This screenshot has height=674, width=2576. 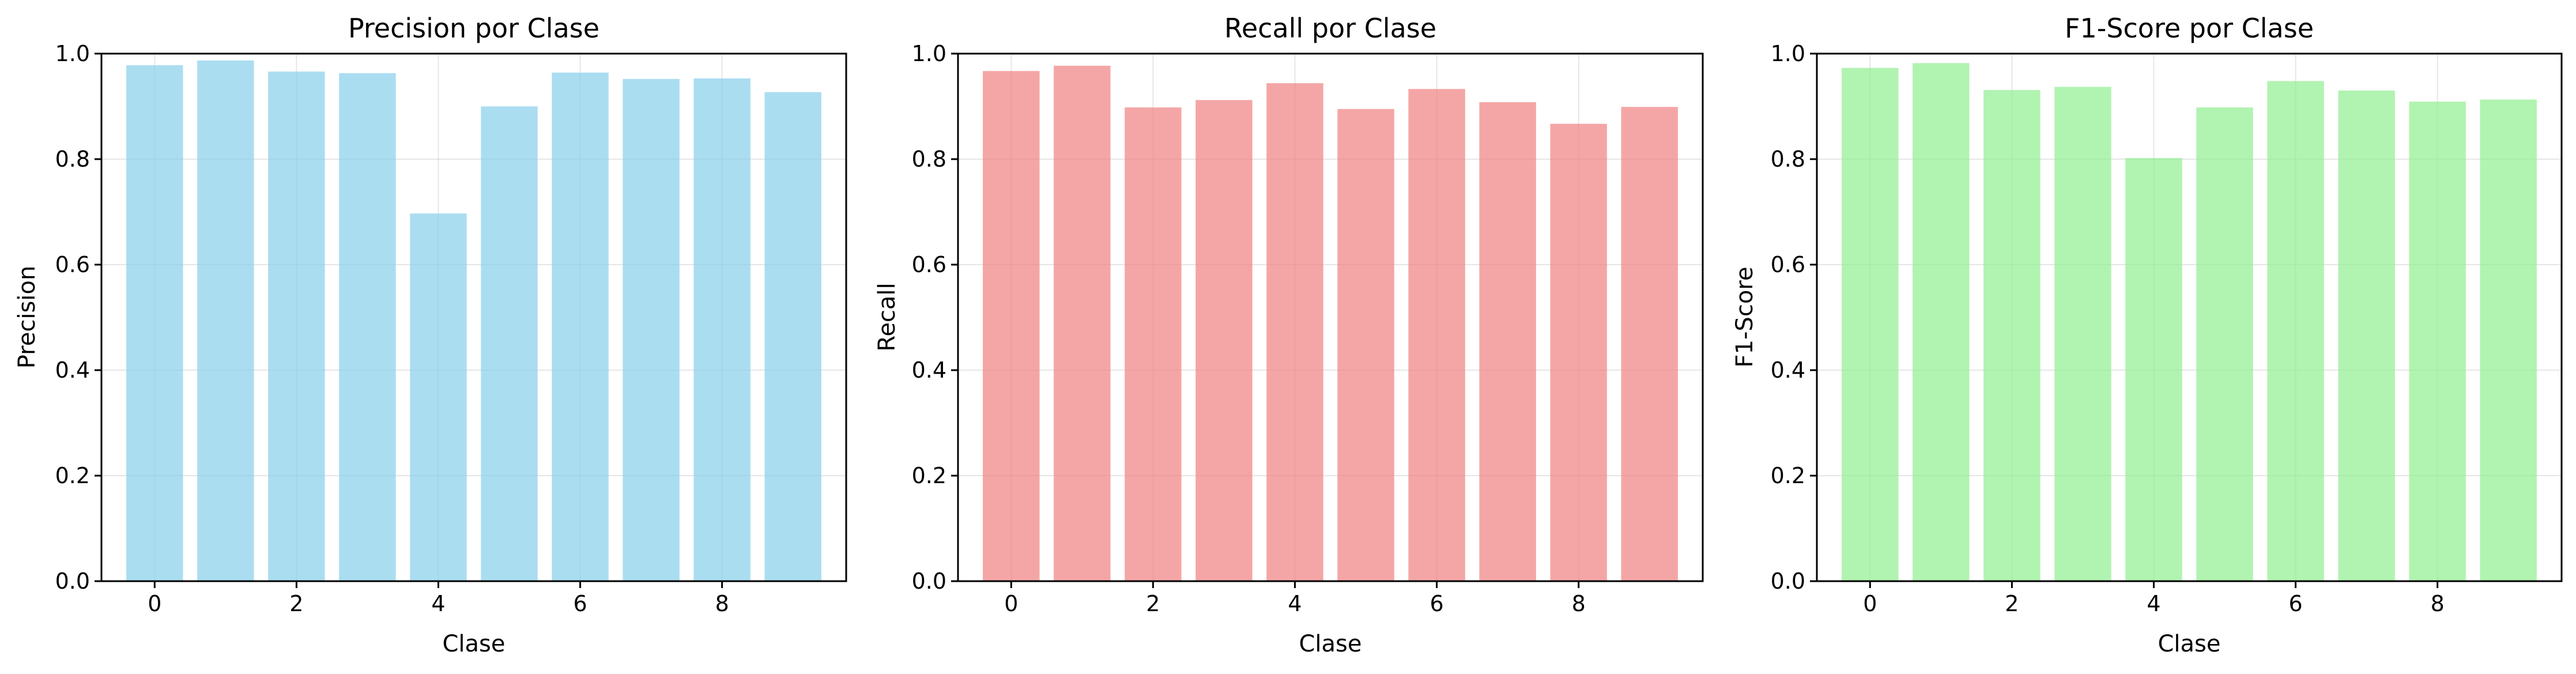 What do you see at coordinates (473, 644) in the screenshot?
I see `precision-x-axis-label: Clase` at bounding box center [473, 644].